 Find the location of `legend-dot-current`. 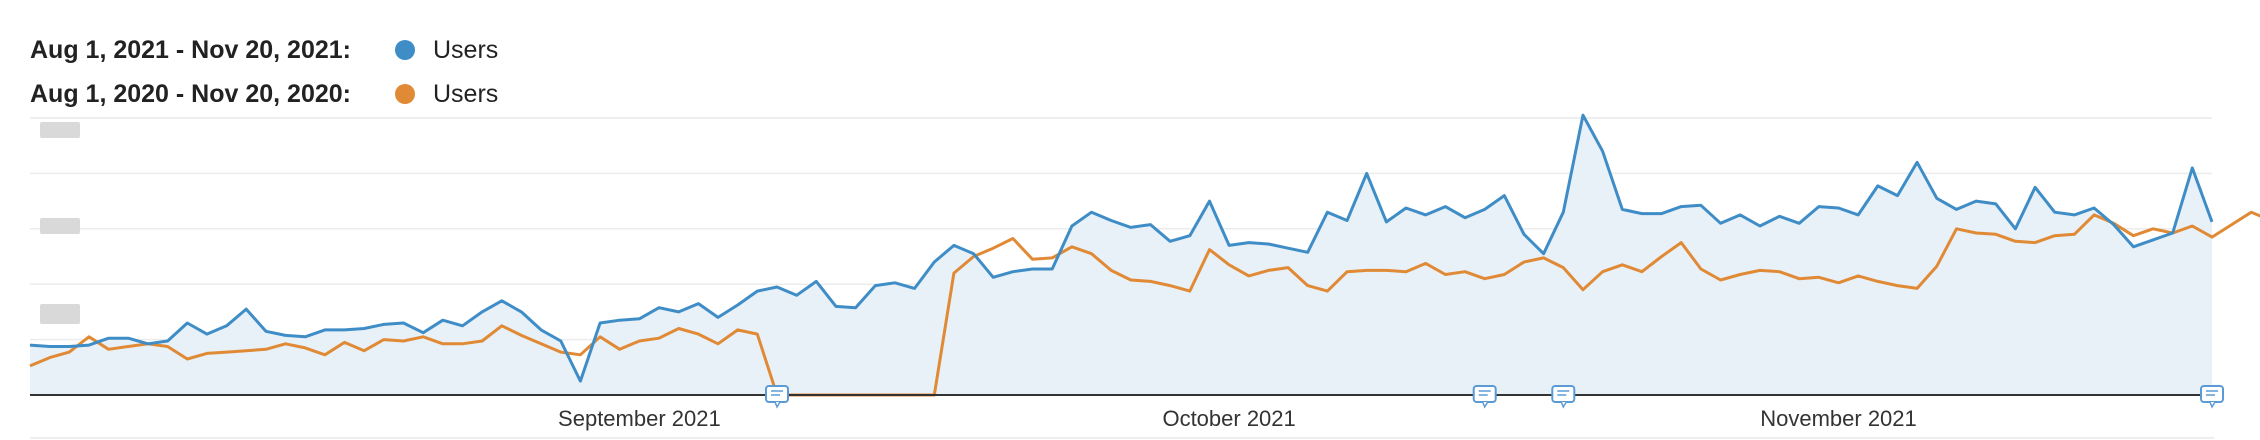

legend-dot-current is located at coordinates (405, 50).